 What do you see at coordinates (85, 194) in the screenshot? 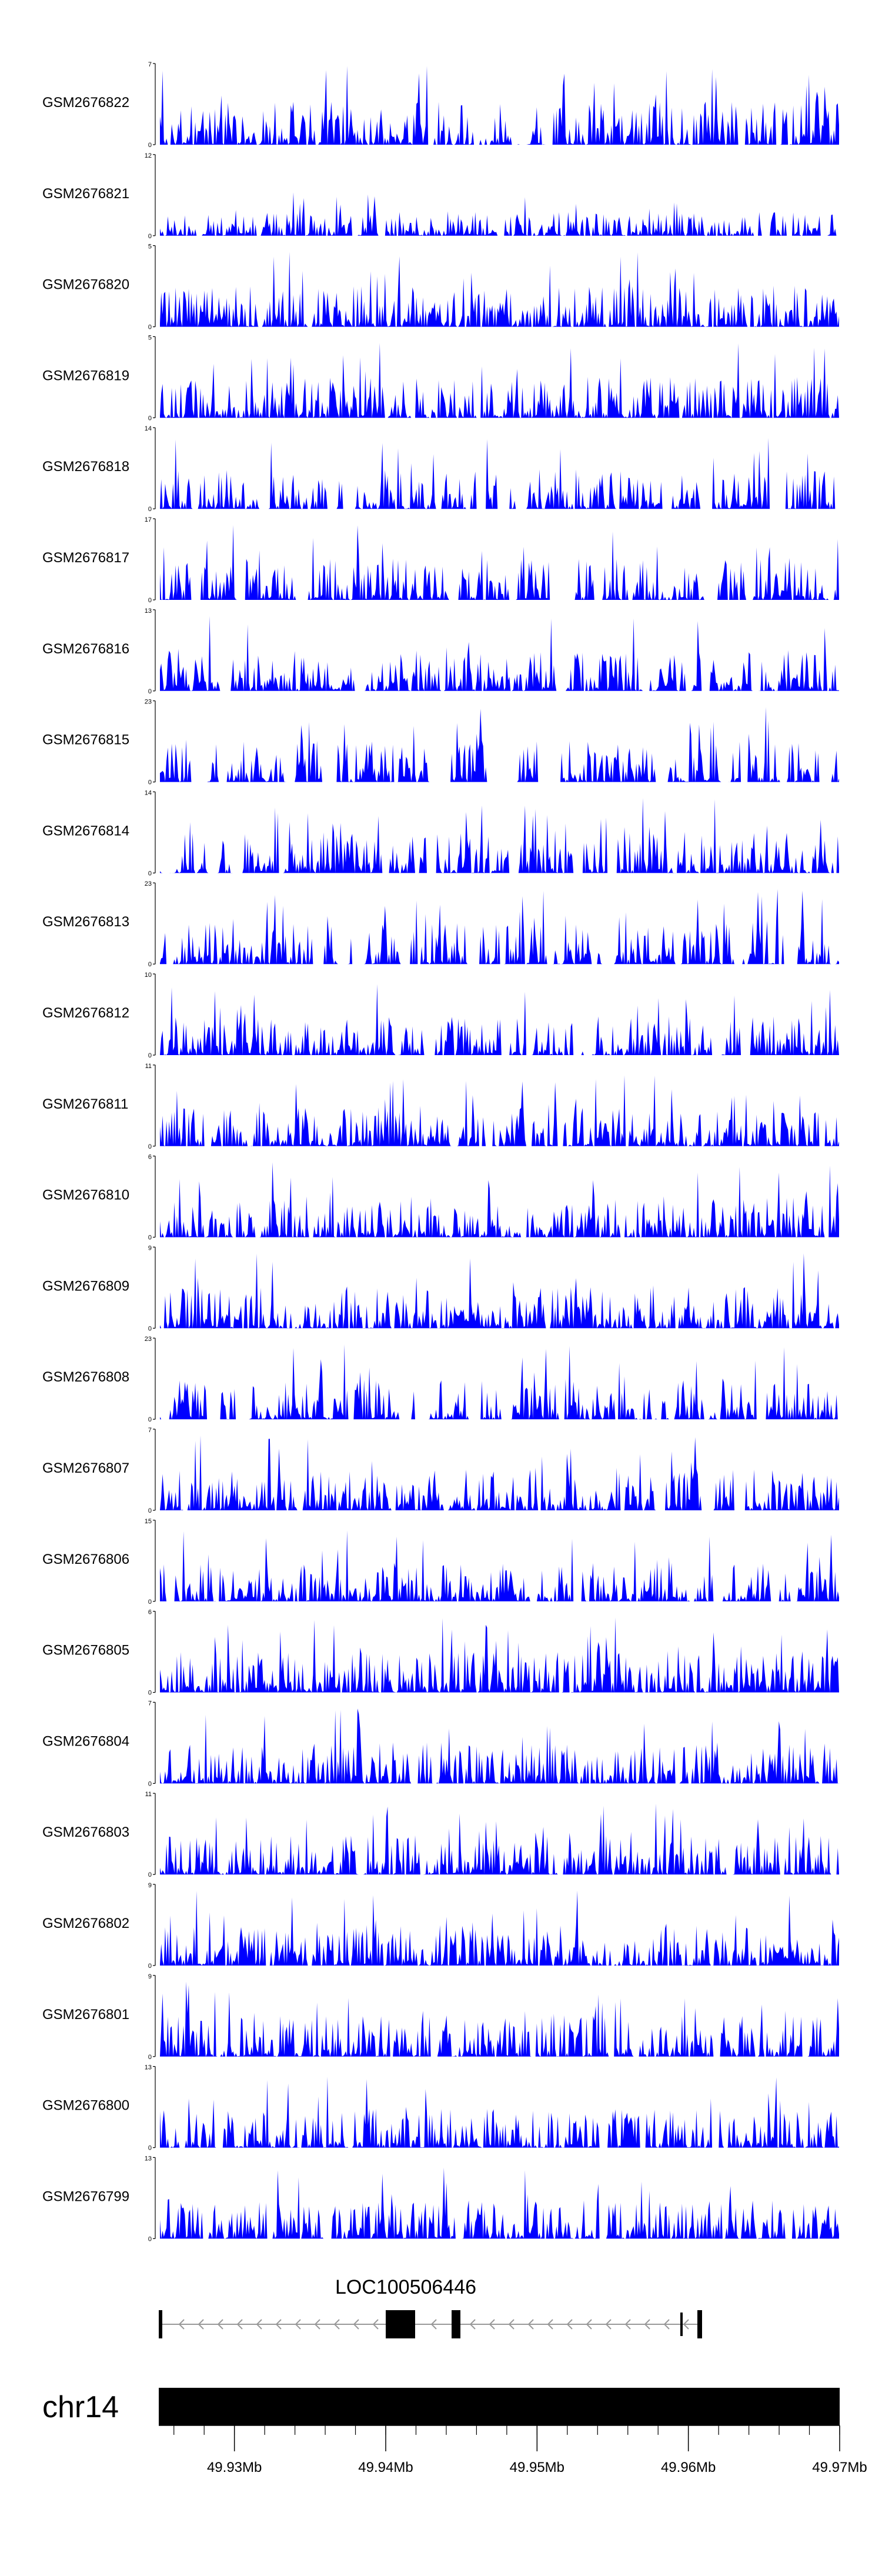
I see `track-label: GSM2676821` at bounding box center [85, 194].